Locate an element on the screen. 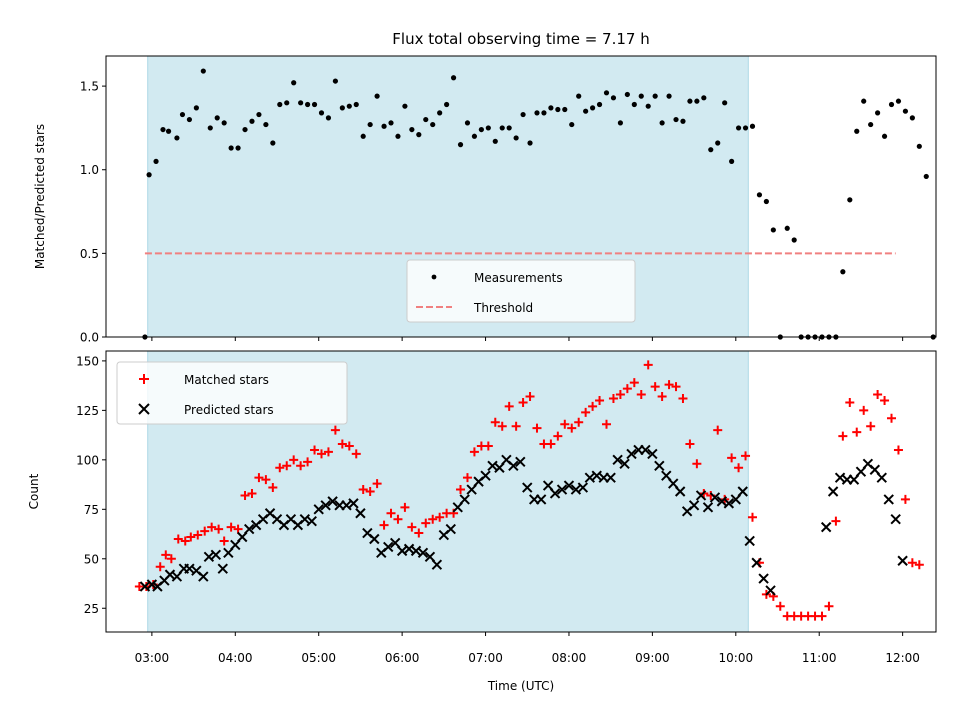 This screenshot has height=720, width=960. x-tick-label: 10:00 is located at coordinates (736, 658).